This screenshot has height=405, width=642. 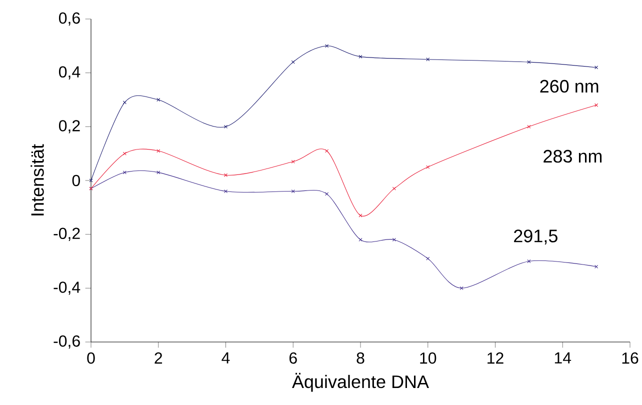 I want to click on x-axis-title: Äquivalente DNA, so click(x=360, y=382).